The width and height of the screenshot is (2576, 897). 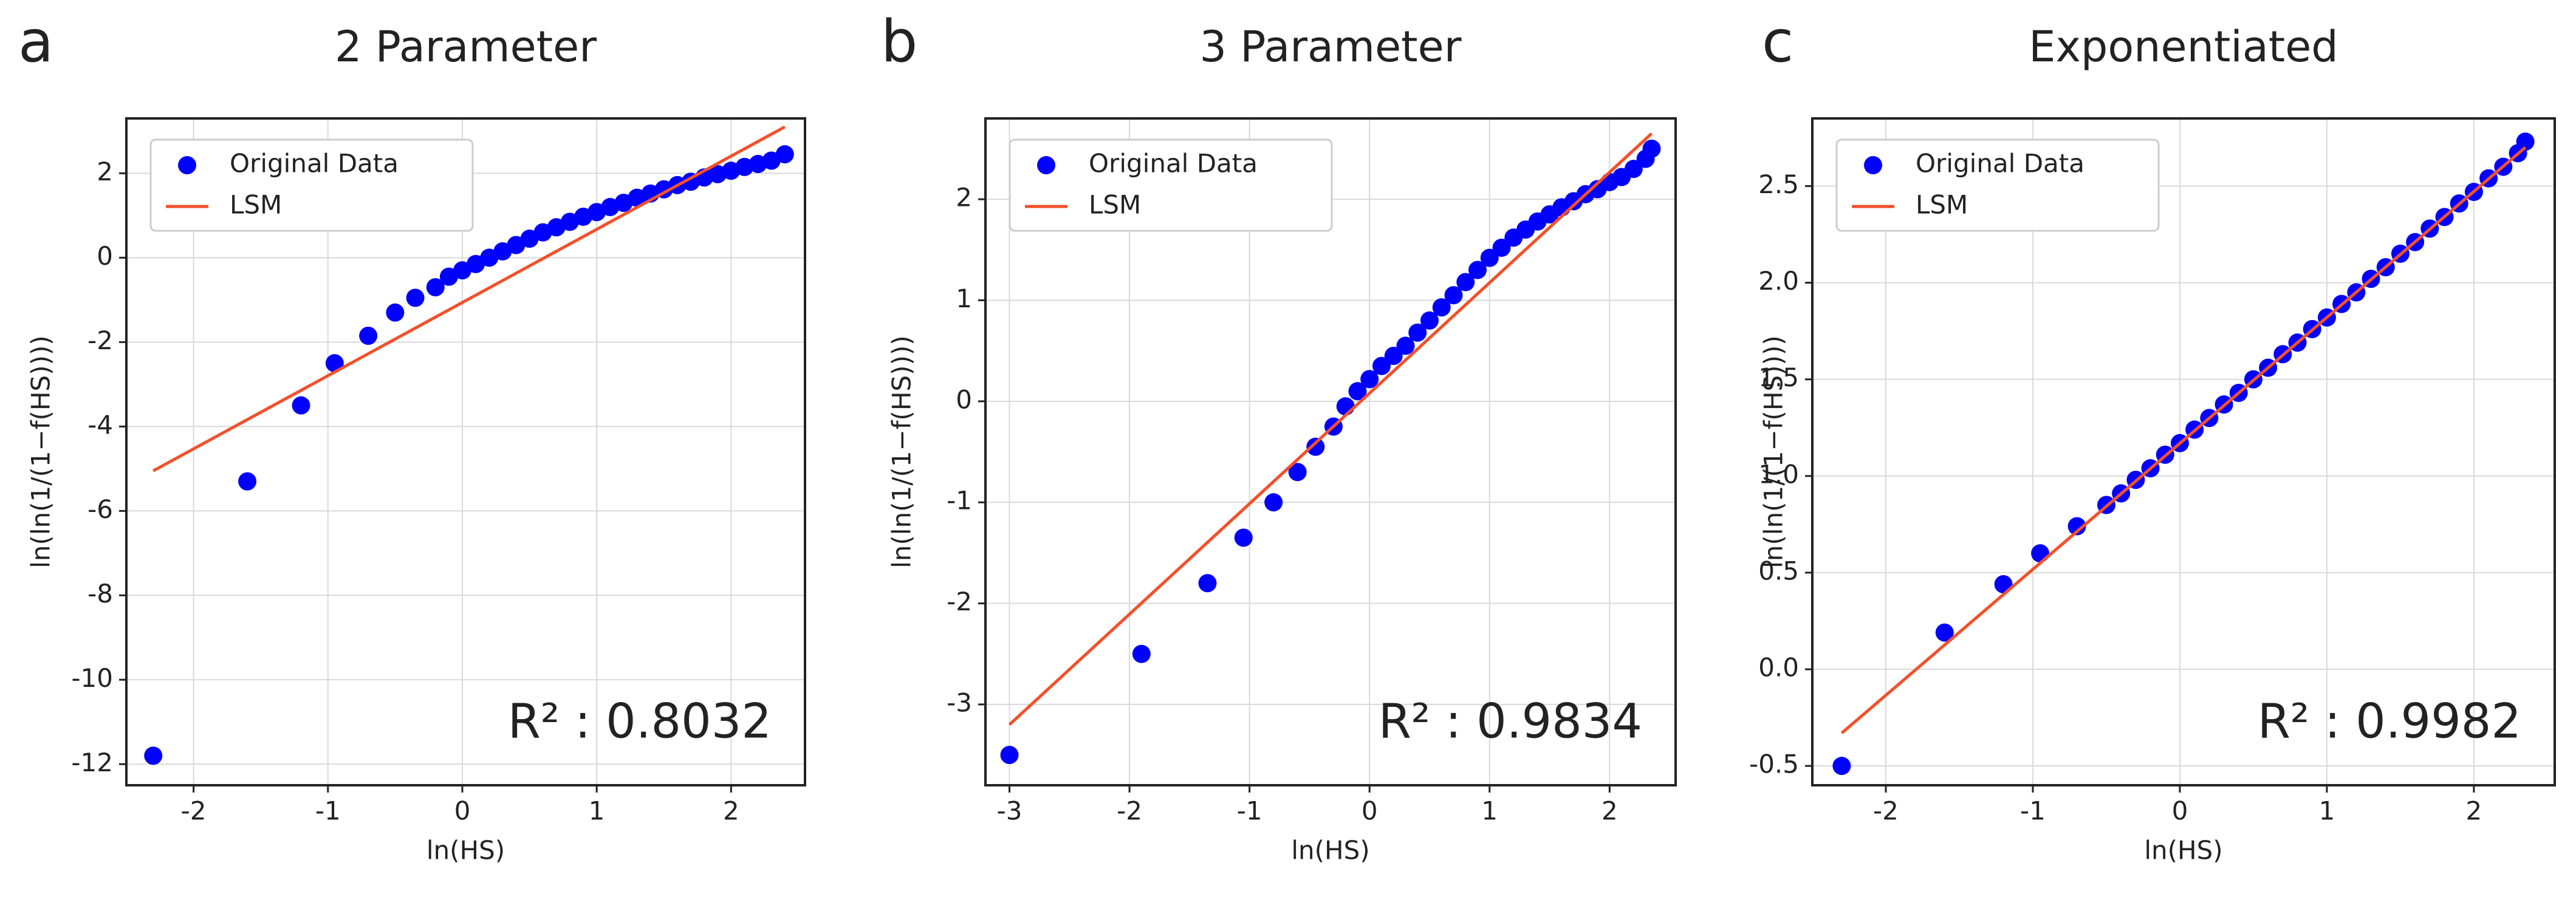 I want to click on panel-title: 3 Parameter, so click(x=1331, y=47).